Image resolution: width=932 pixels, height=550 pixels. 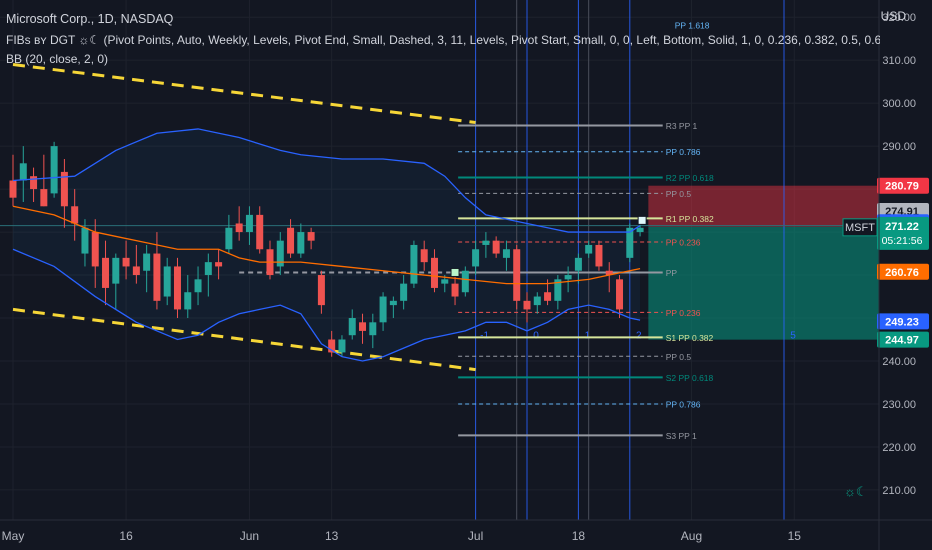 I want to click on price-scale-tick-label: 320.00, so click(x=899, y=18).